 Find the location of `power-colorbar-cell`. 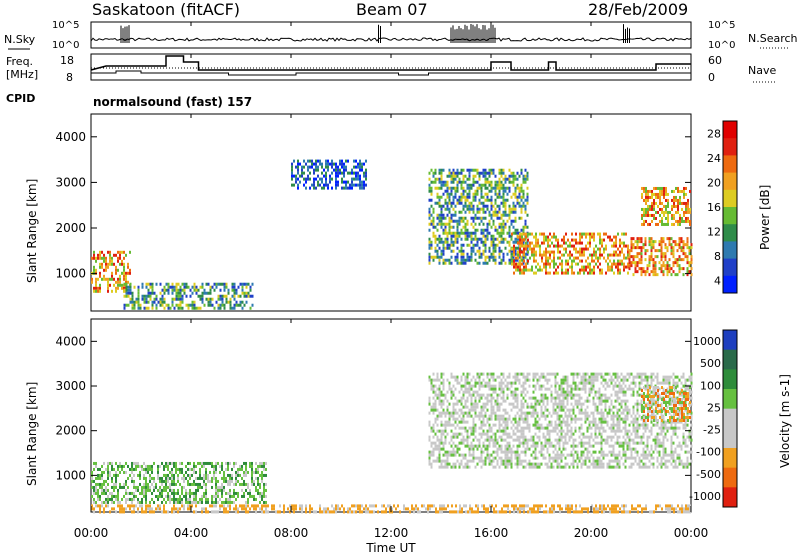

power-colorbar-cell is located at coordinates (730, 147).